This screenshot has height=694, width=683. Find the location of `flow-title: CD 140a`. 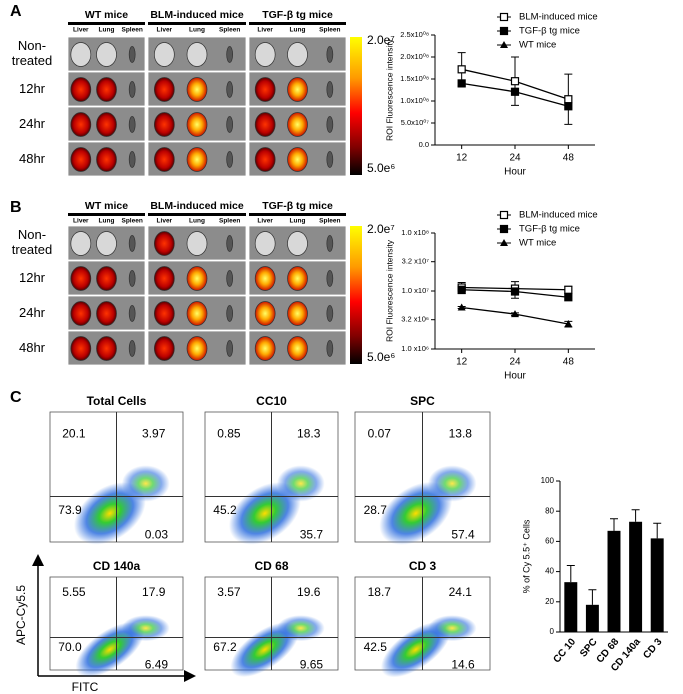

flow-title: CD 140a is located at coordinates (117, 566).